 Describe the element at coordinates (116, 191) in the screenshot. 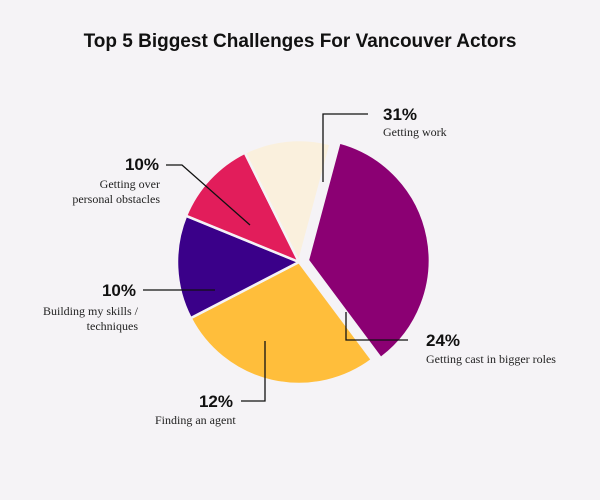

I see `slice-category-label: Getting over personal obstacles` at that location.